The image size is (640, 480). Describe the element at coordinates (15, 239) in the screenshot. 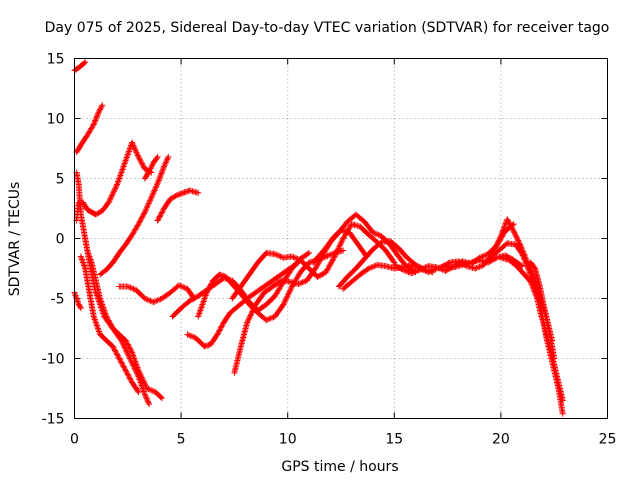

I see `y-axis-label: SDTVAR / TECUs` at that location.